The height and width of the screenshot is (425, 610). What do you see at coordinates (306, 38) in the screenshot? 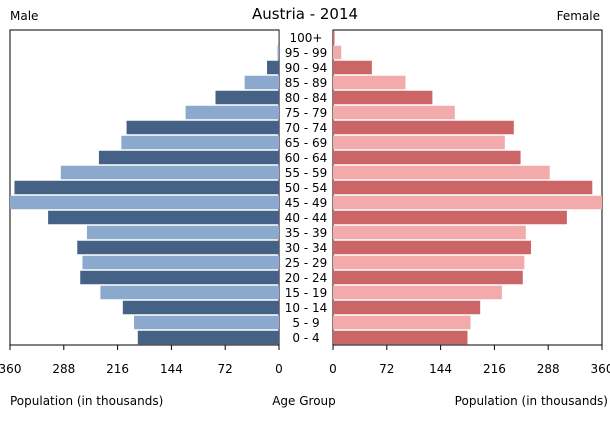
I see `age-group-label: 100+` at bounding box center [306, 38].